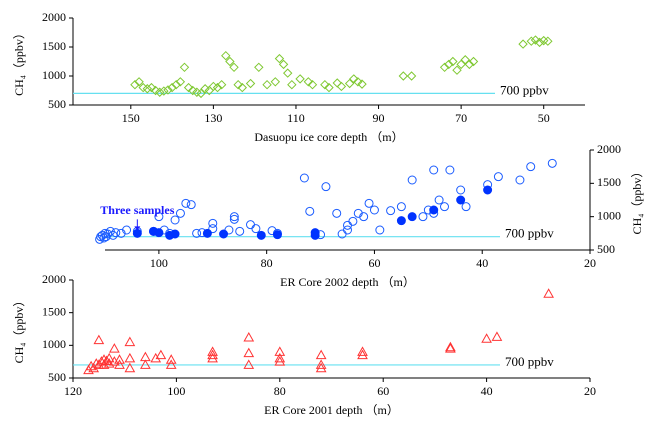 The height and width of the screenshot is (422, 653). I want to click on x-tick-label: 150, so click(131, 118).